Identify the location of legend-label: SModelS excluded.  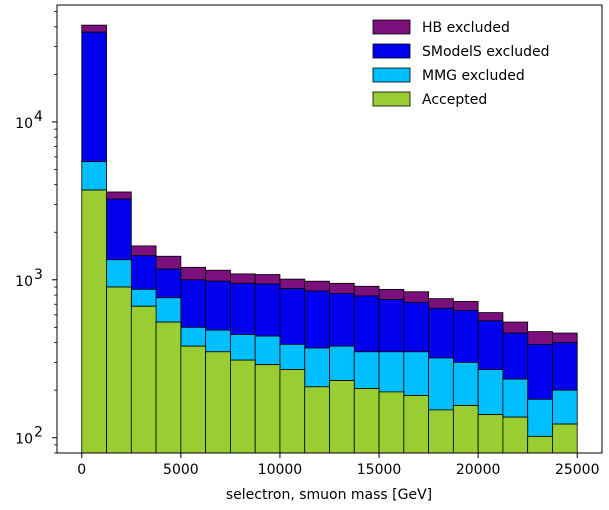
(486, 52).